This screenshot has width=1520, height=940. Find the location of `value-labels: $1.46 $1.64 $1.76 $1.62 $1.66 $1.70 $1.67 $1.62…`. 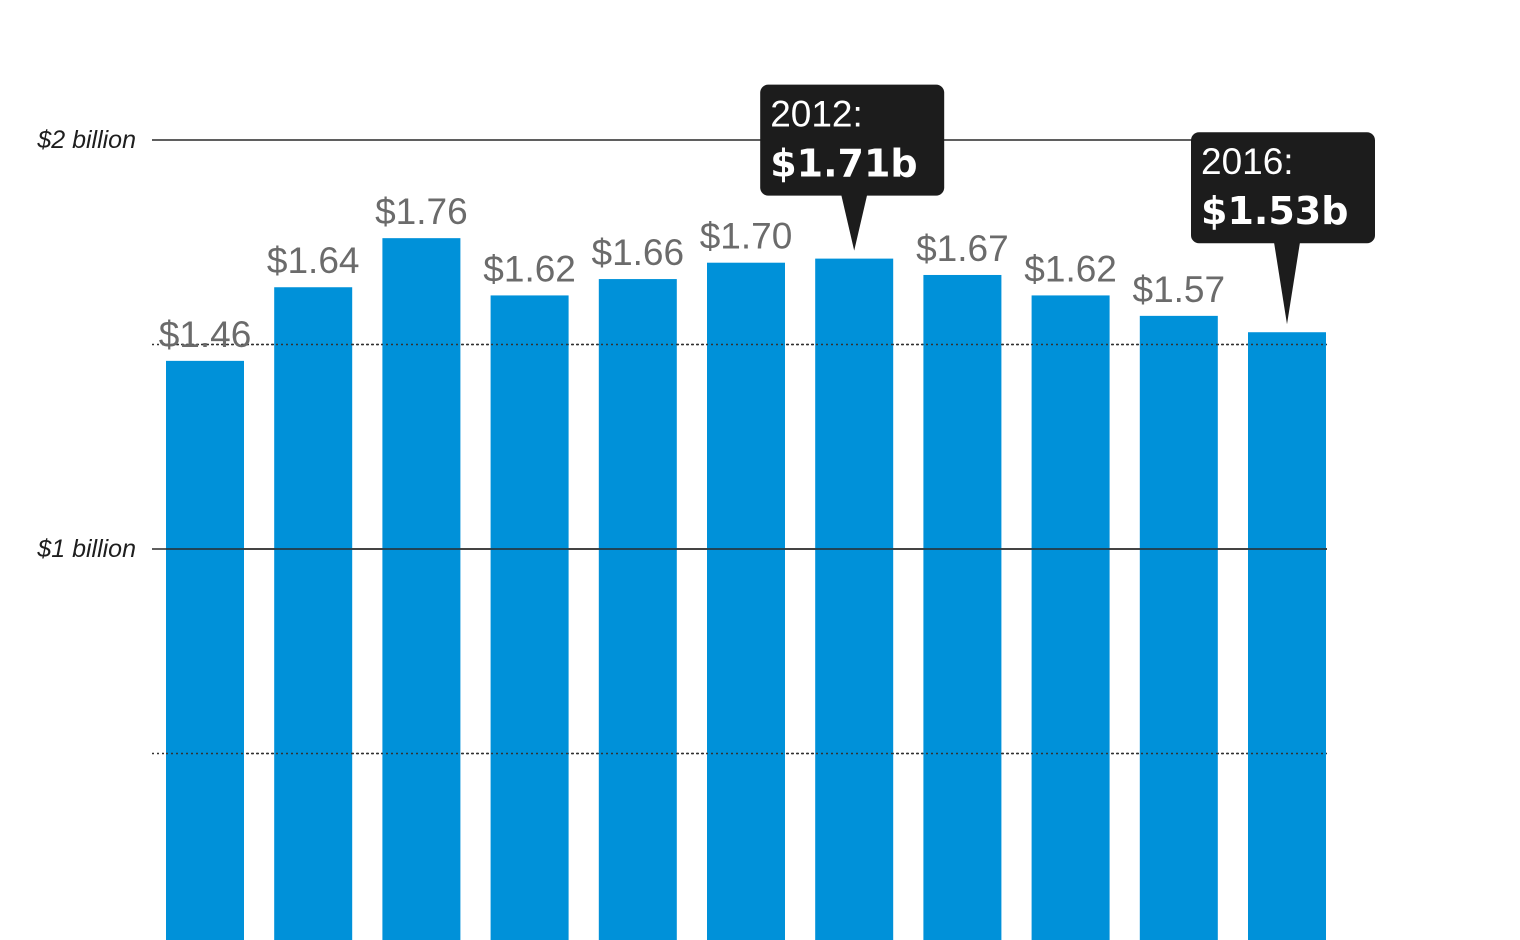

value-labels: $1.46 $1.64 $1.76 $1.62 $1.66 $1.70 $1.67 $1.62… is located at coordinates (692, 273).